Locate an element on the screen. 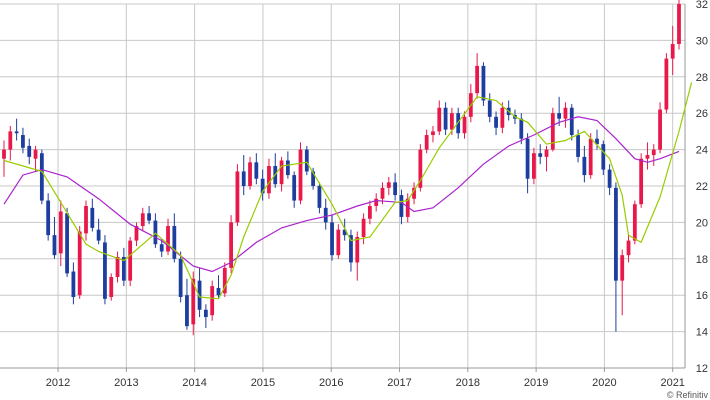 The image size is (710, 400). y-tick-label: 24 is located at coordinates (702, 151).